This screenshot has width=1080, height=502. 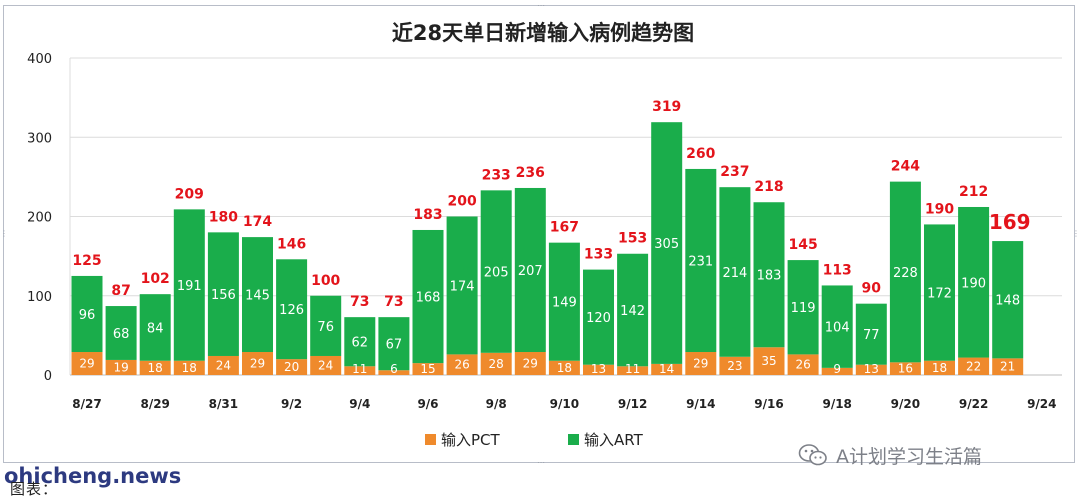 What do you see at coordinates (768, 187) in the screenshot?
I see `total-value-label: 218` at bounding box center [768, 187].